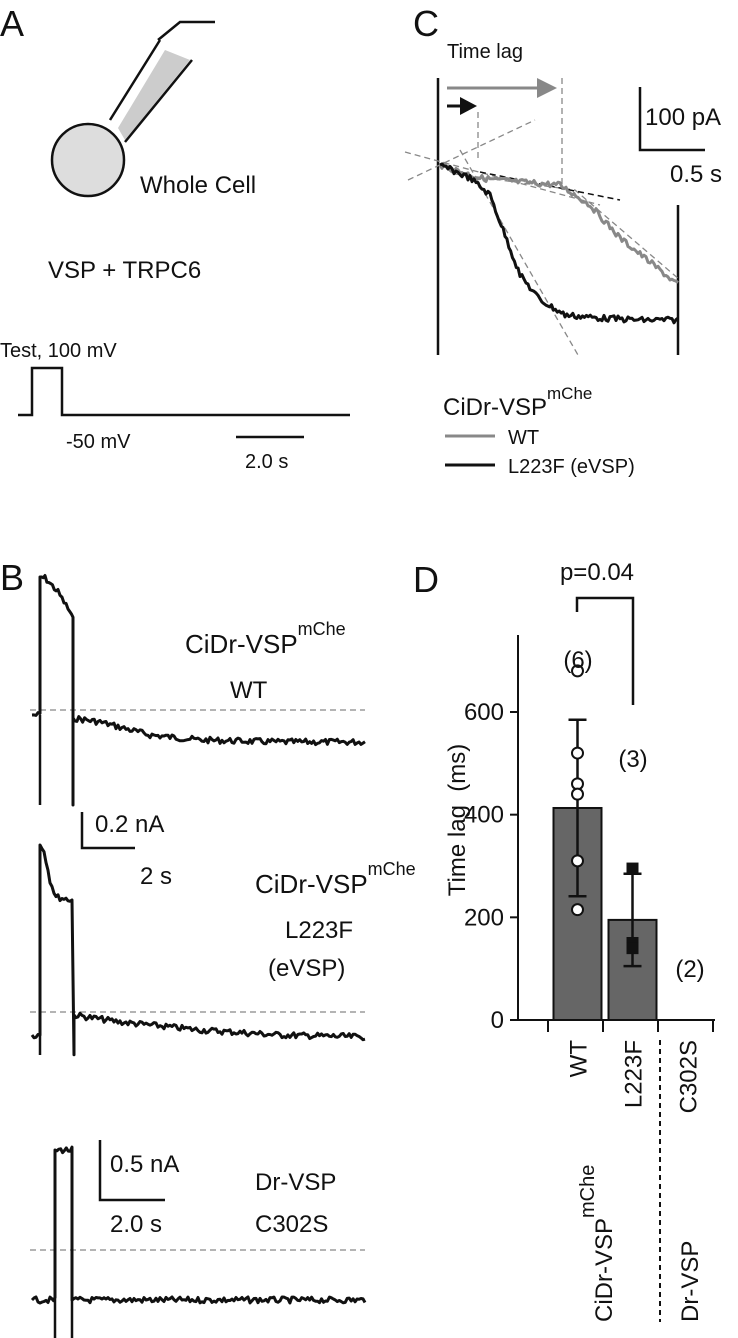 This screenshot has height=1338, width=738. Describe the element at coordinates (571, 467) in the screenshot. I see `legend-entry: L223F (eVSP)` at that location.